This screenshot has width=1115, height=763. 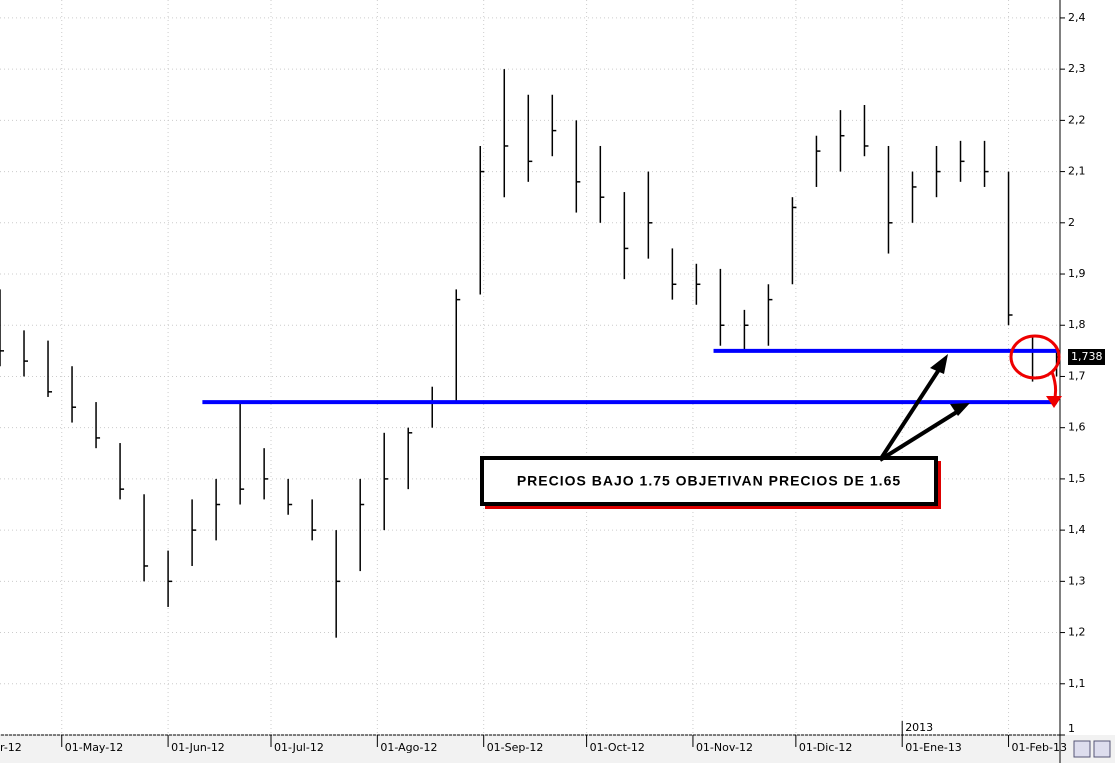 What do you see at coordinates (1077, 580) in the screenshot?
I see `y-tick-label: 1,3` at bounding box center [1077, 580].